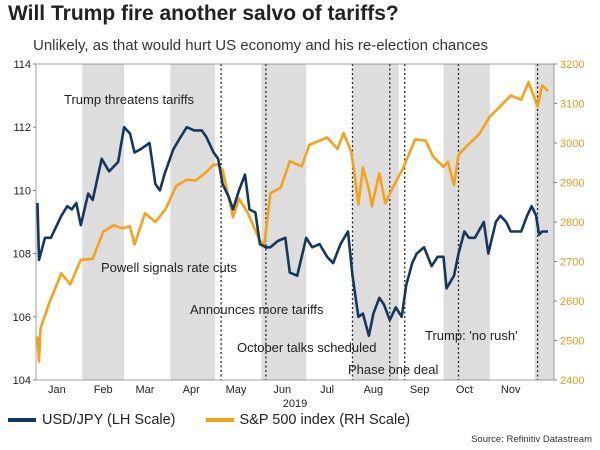 This screenshot has width=600, height=450. What do you see at coordinates (572, 381) in the screenshot?
I see `right-tick-label: 2400` at bounding box center [572, 381].